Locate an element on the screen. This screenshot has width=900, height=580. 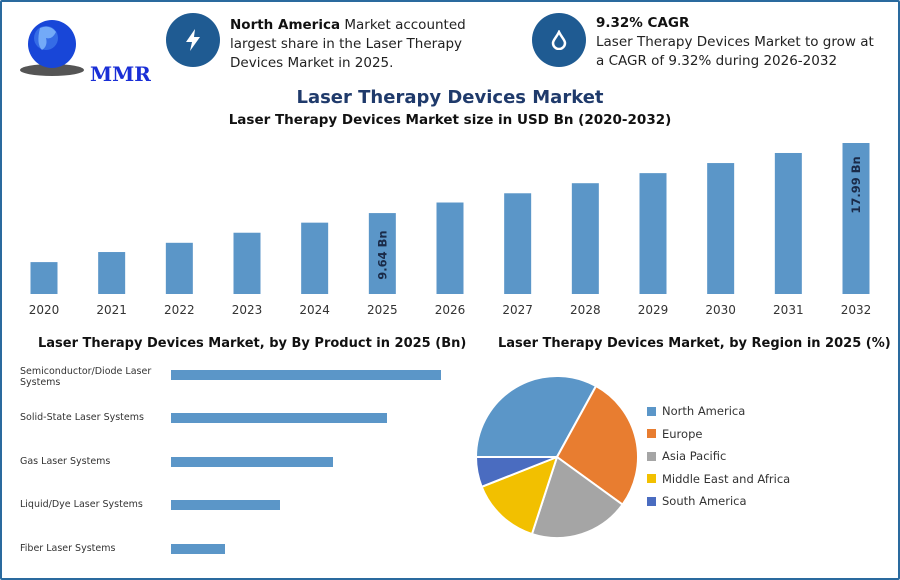
x-tick-2030: 2030 is located at coordinates (720, 310).